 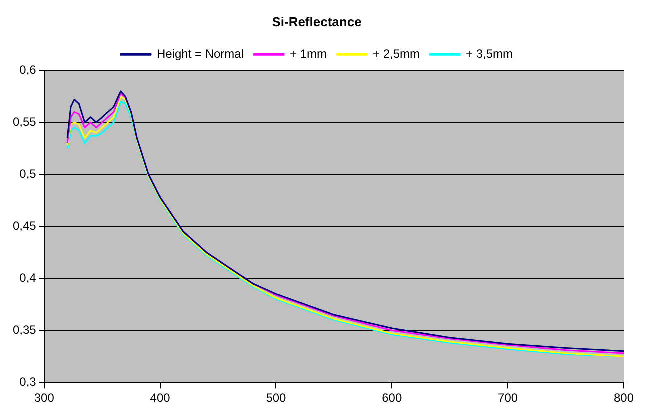 I want to click on x-tick-label: 700, so click(x=508, y=398).